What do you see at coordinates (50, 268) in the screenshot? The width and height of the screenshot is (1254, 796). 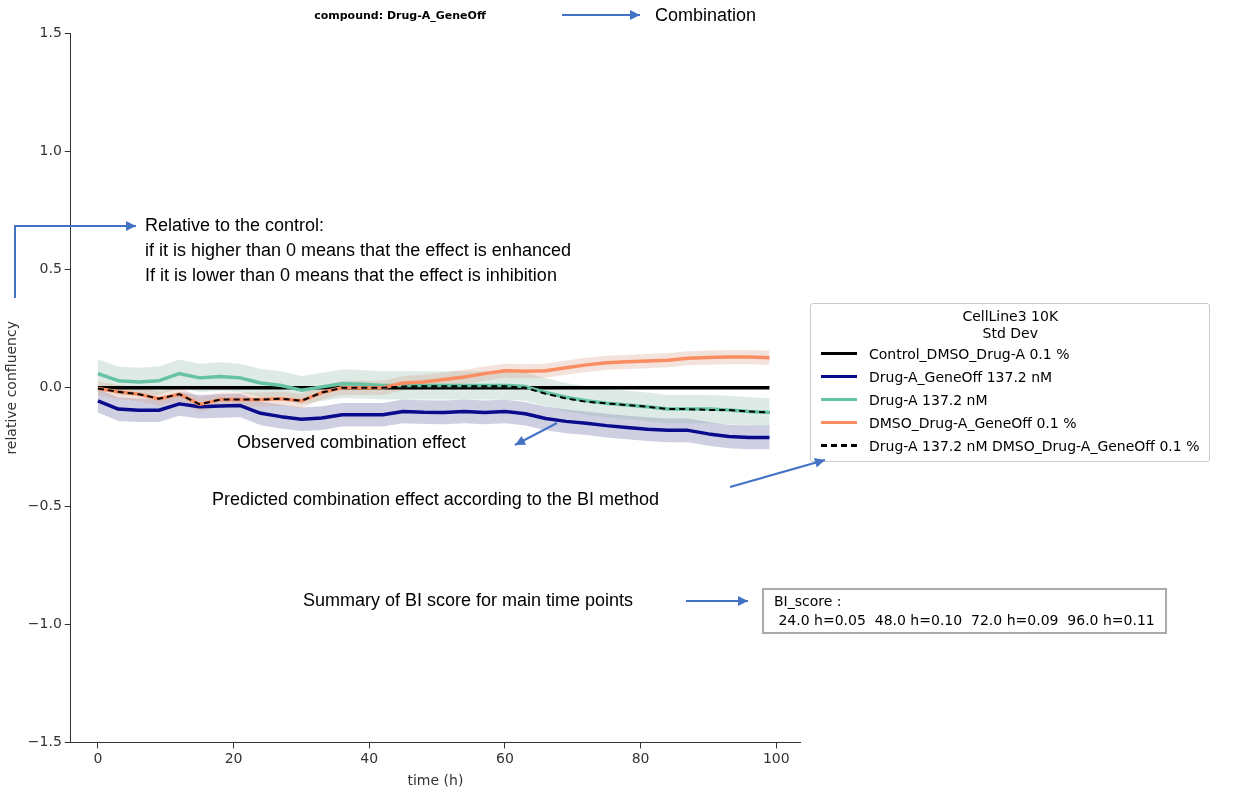 I see `y-tick-label: 0.5` at bounding box center [50, 268].